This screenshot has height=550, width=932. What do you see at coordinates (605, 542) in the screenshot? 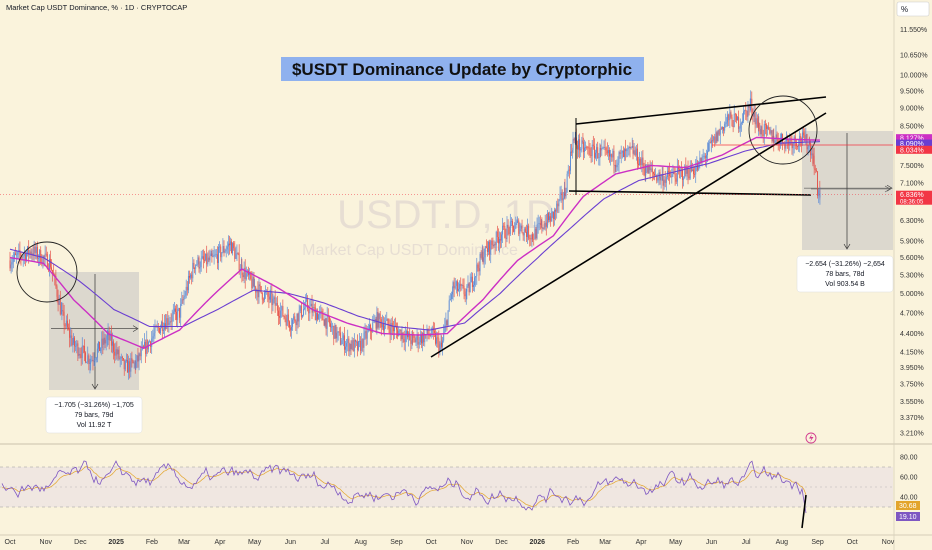
I see `time-axis-label: Mar` at bounding box center [605, 542].